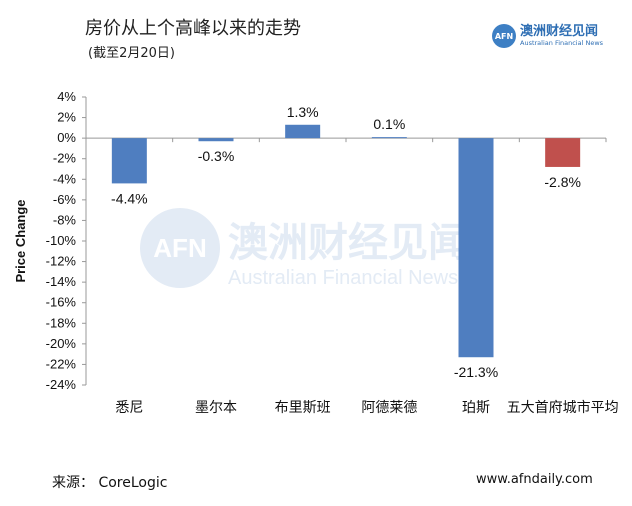  Describe the element at coordinates (476, 408) in the screenshot. I see `category-label: 珀斯` at that location.